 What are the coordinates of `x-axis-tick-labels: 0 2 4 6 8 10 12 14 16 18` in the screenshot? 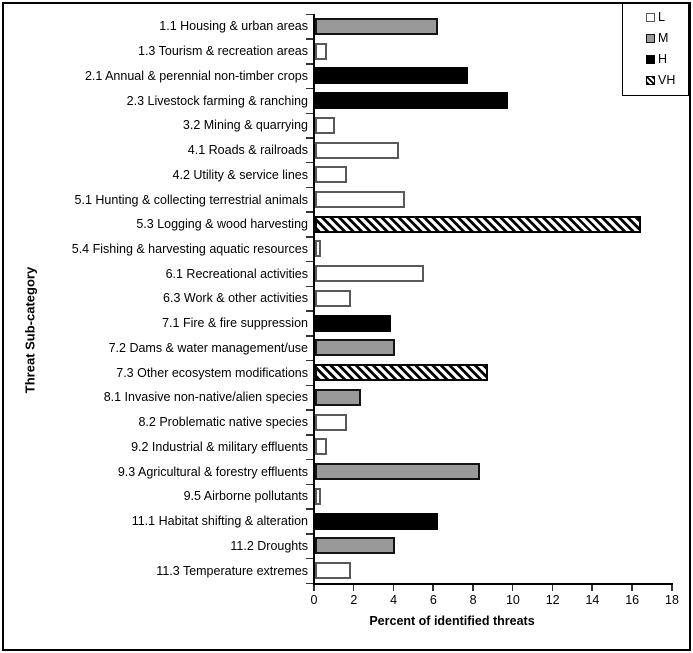 It's located at (496, 600).